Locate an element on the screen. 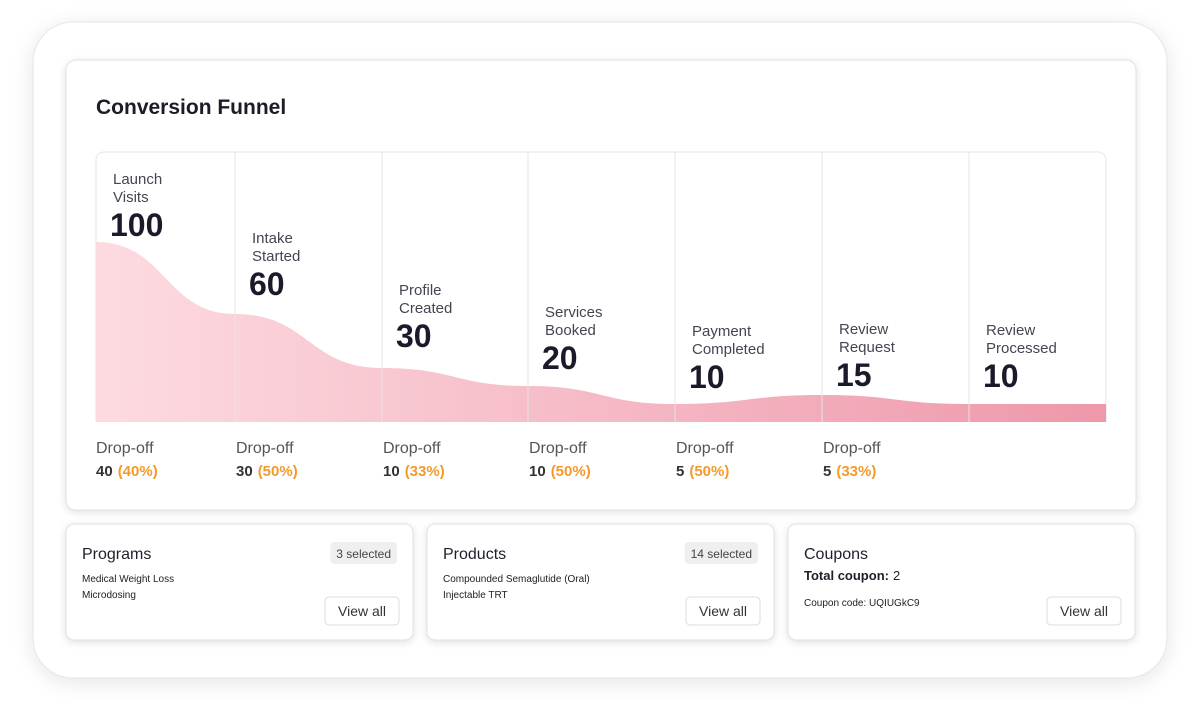  stage-value: 20 is located at coordinates (560, 358).